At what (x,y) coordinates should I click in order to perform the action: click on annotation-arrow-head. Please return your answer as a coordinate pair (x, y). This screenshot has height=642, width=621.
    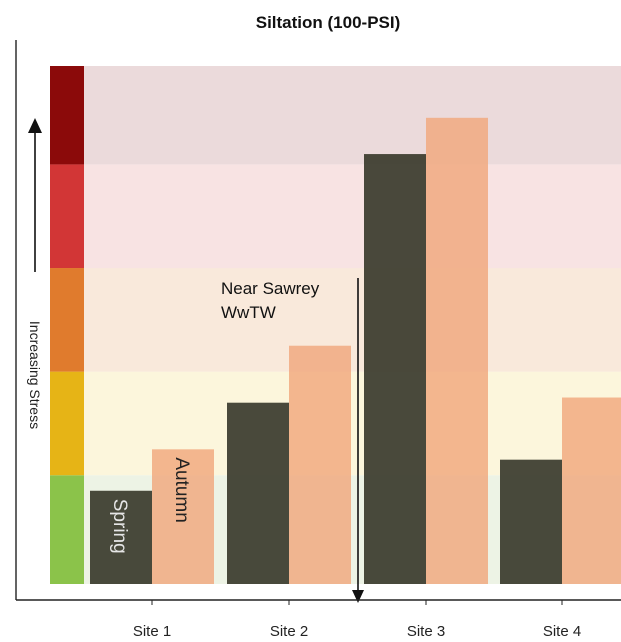
    Looking at the image, I should click on (358, 596).